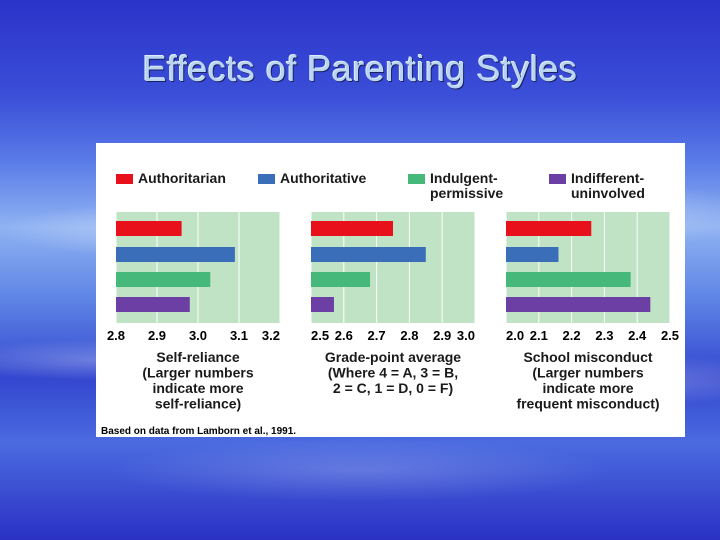 Image resolution: width=720 pixels, height=540 pixels. Describe the element at coordinates (198, 404) in the screenshot. I see `panel-label-0-3: self-reliance)` at that location.